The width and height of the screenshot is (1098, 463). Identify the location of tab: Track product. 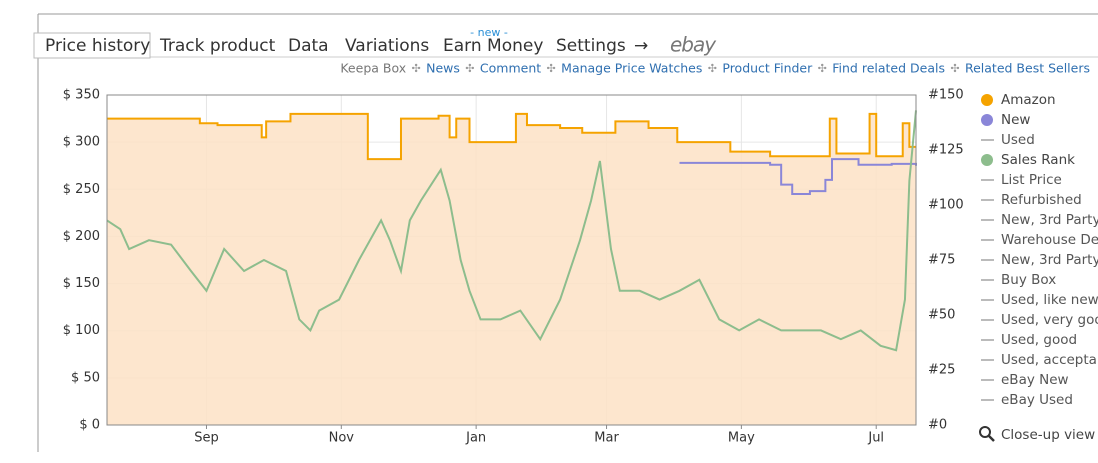
(217, 46).